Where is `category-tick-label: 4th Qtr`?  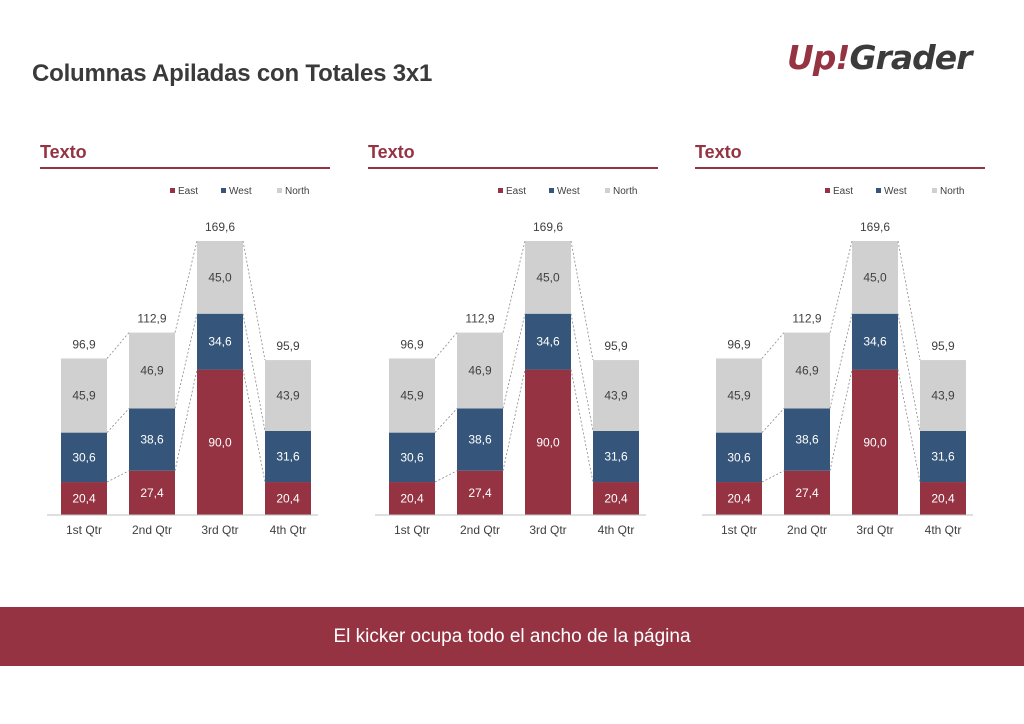 category-tick-label: 4th Qtr is located at coordinates (288, 530).